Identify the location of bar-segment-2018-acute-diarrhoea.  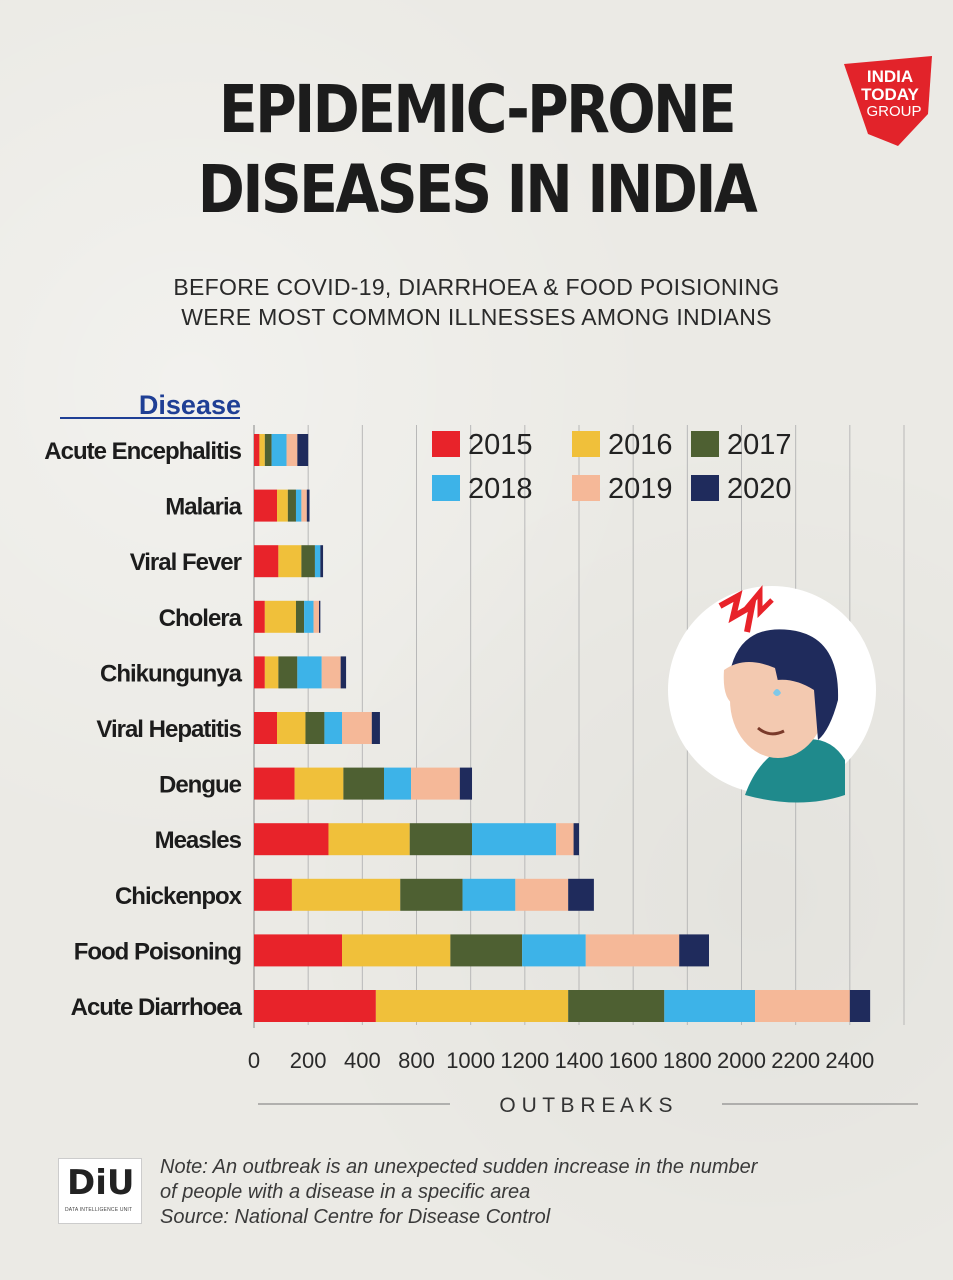
(710, 1006).